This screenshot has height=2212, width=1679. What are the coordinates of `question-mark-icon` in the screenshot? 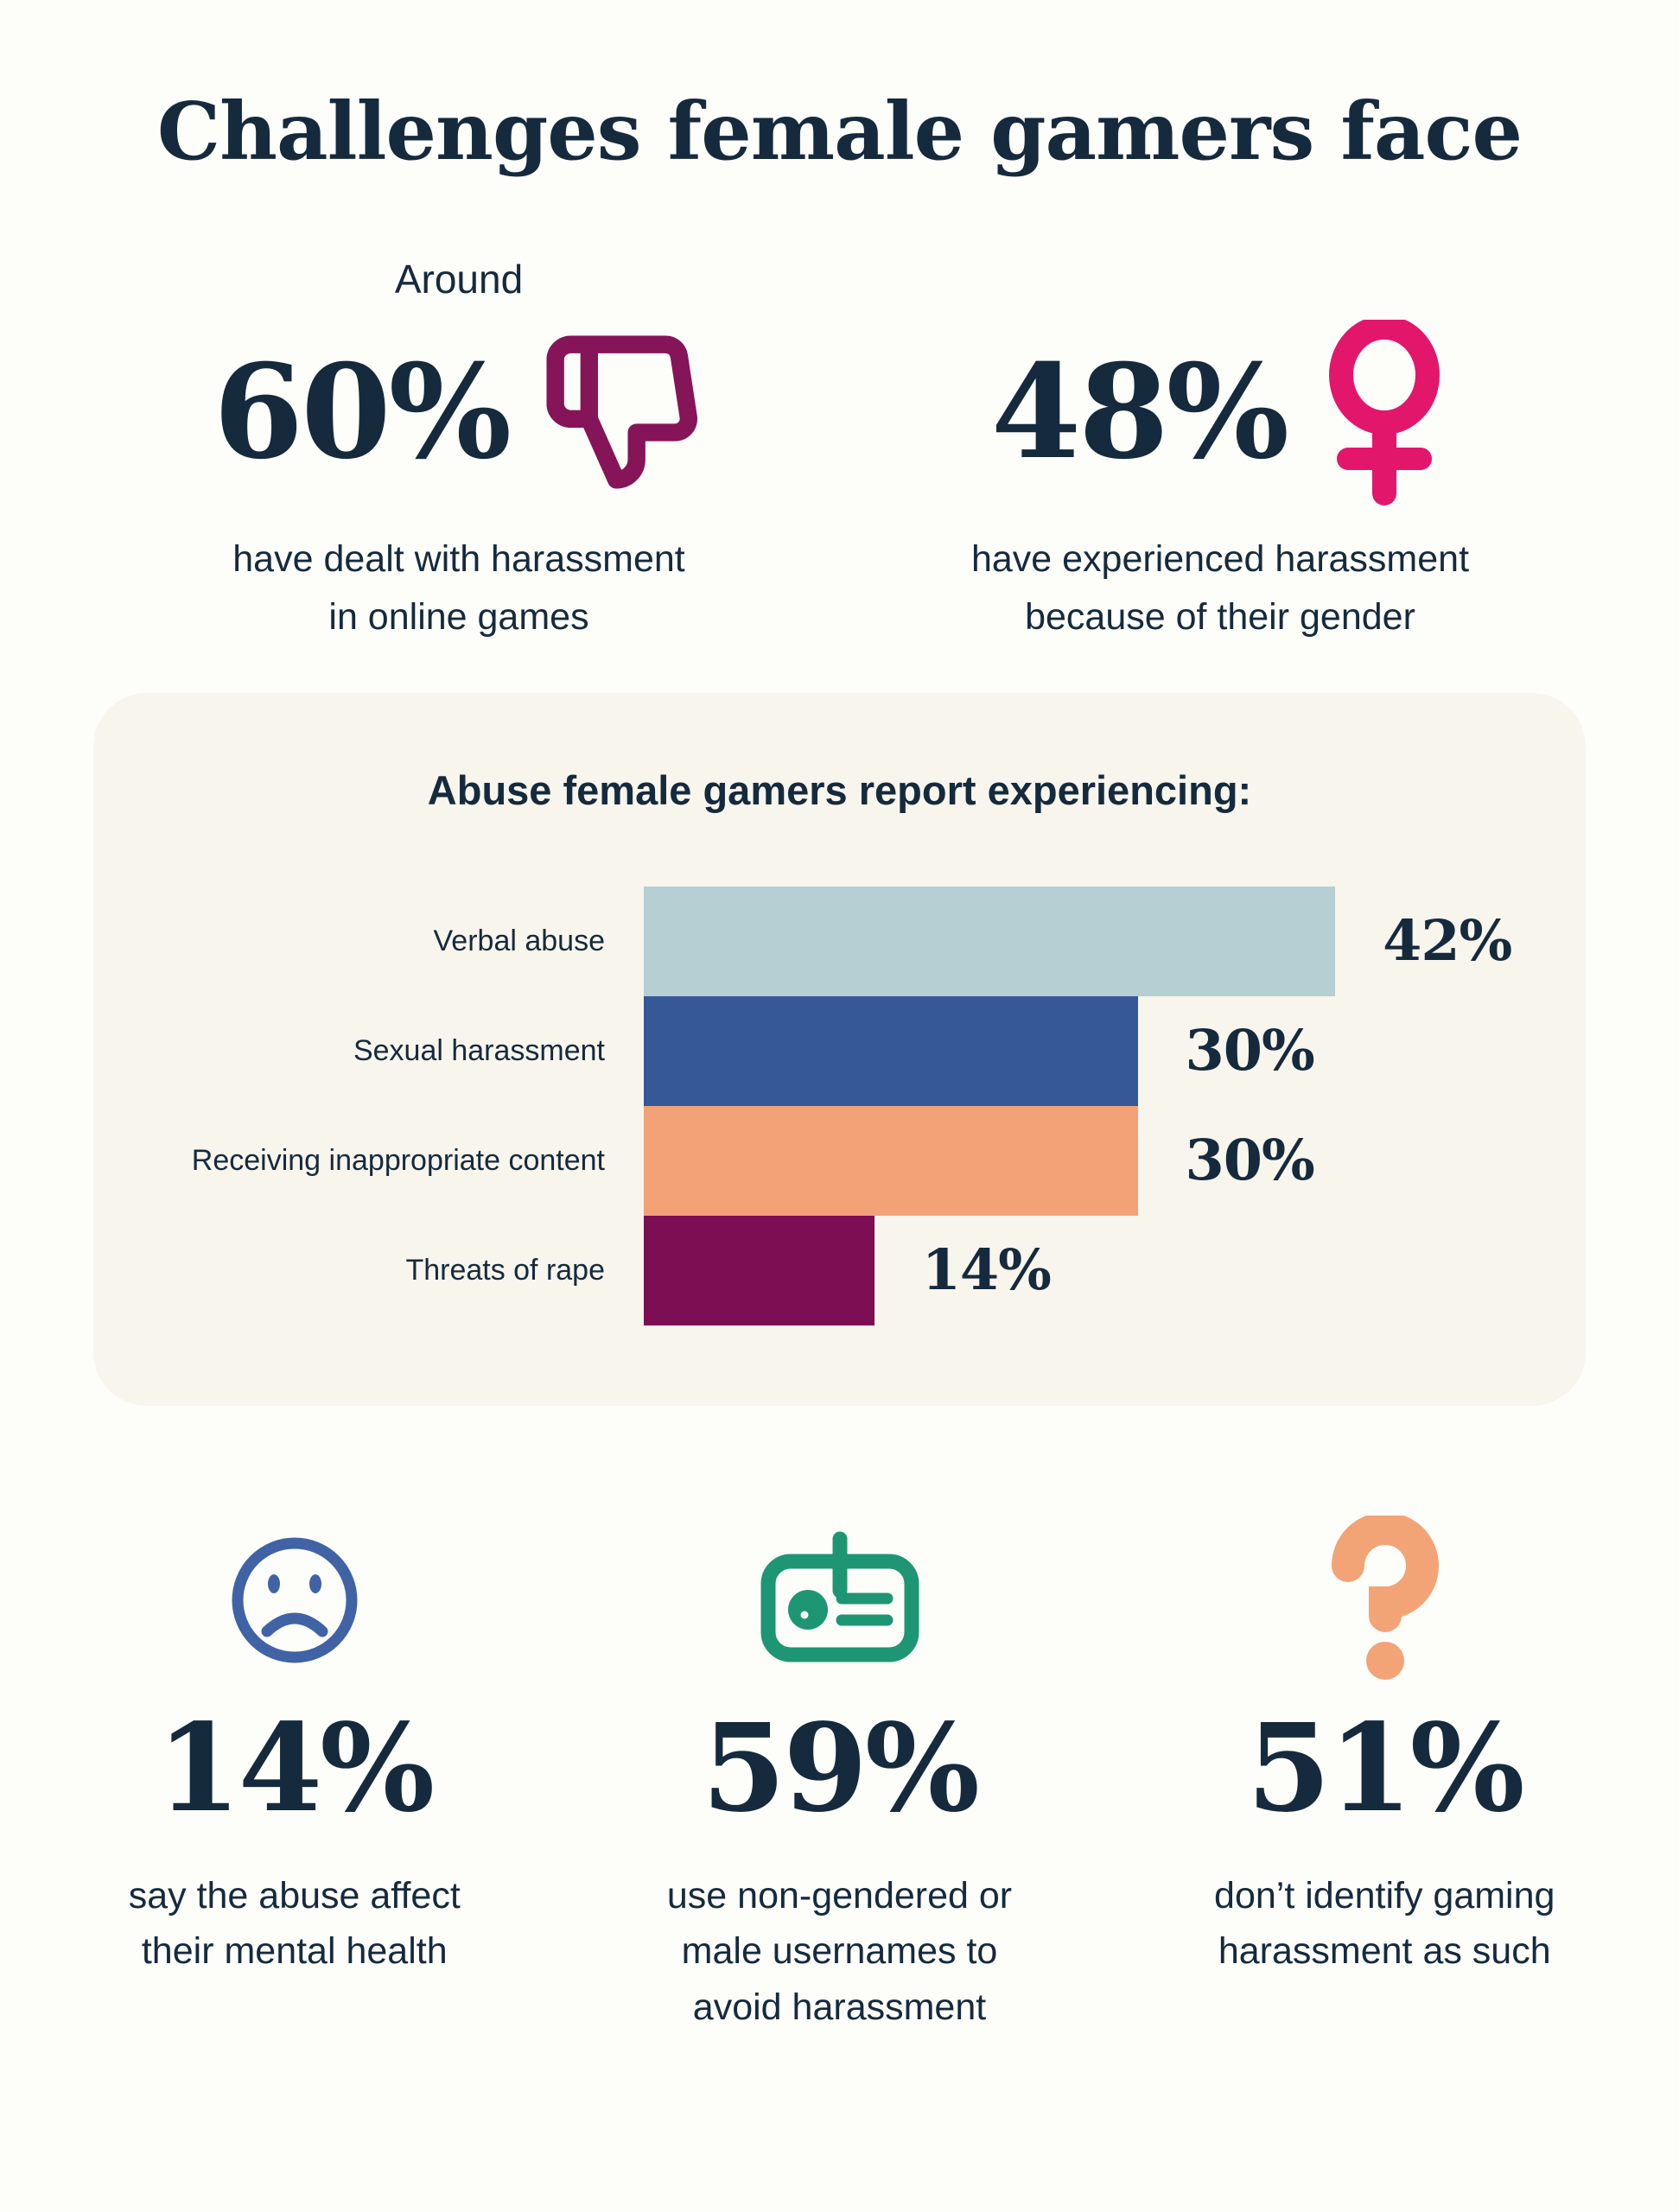 It's located at (1384, 1600).